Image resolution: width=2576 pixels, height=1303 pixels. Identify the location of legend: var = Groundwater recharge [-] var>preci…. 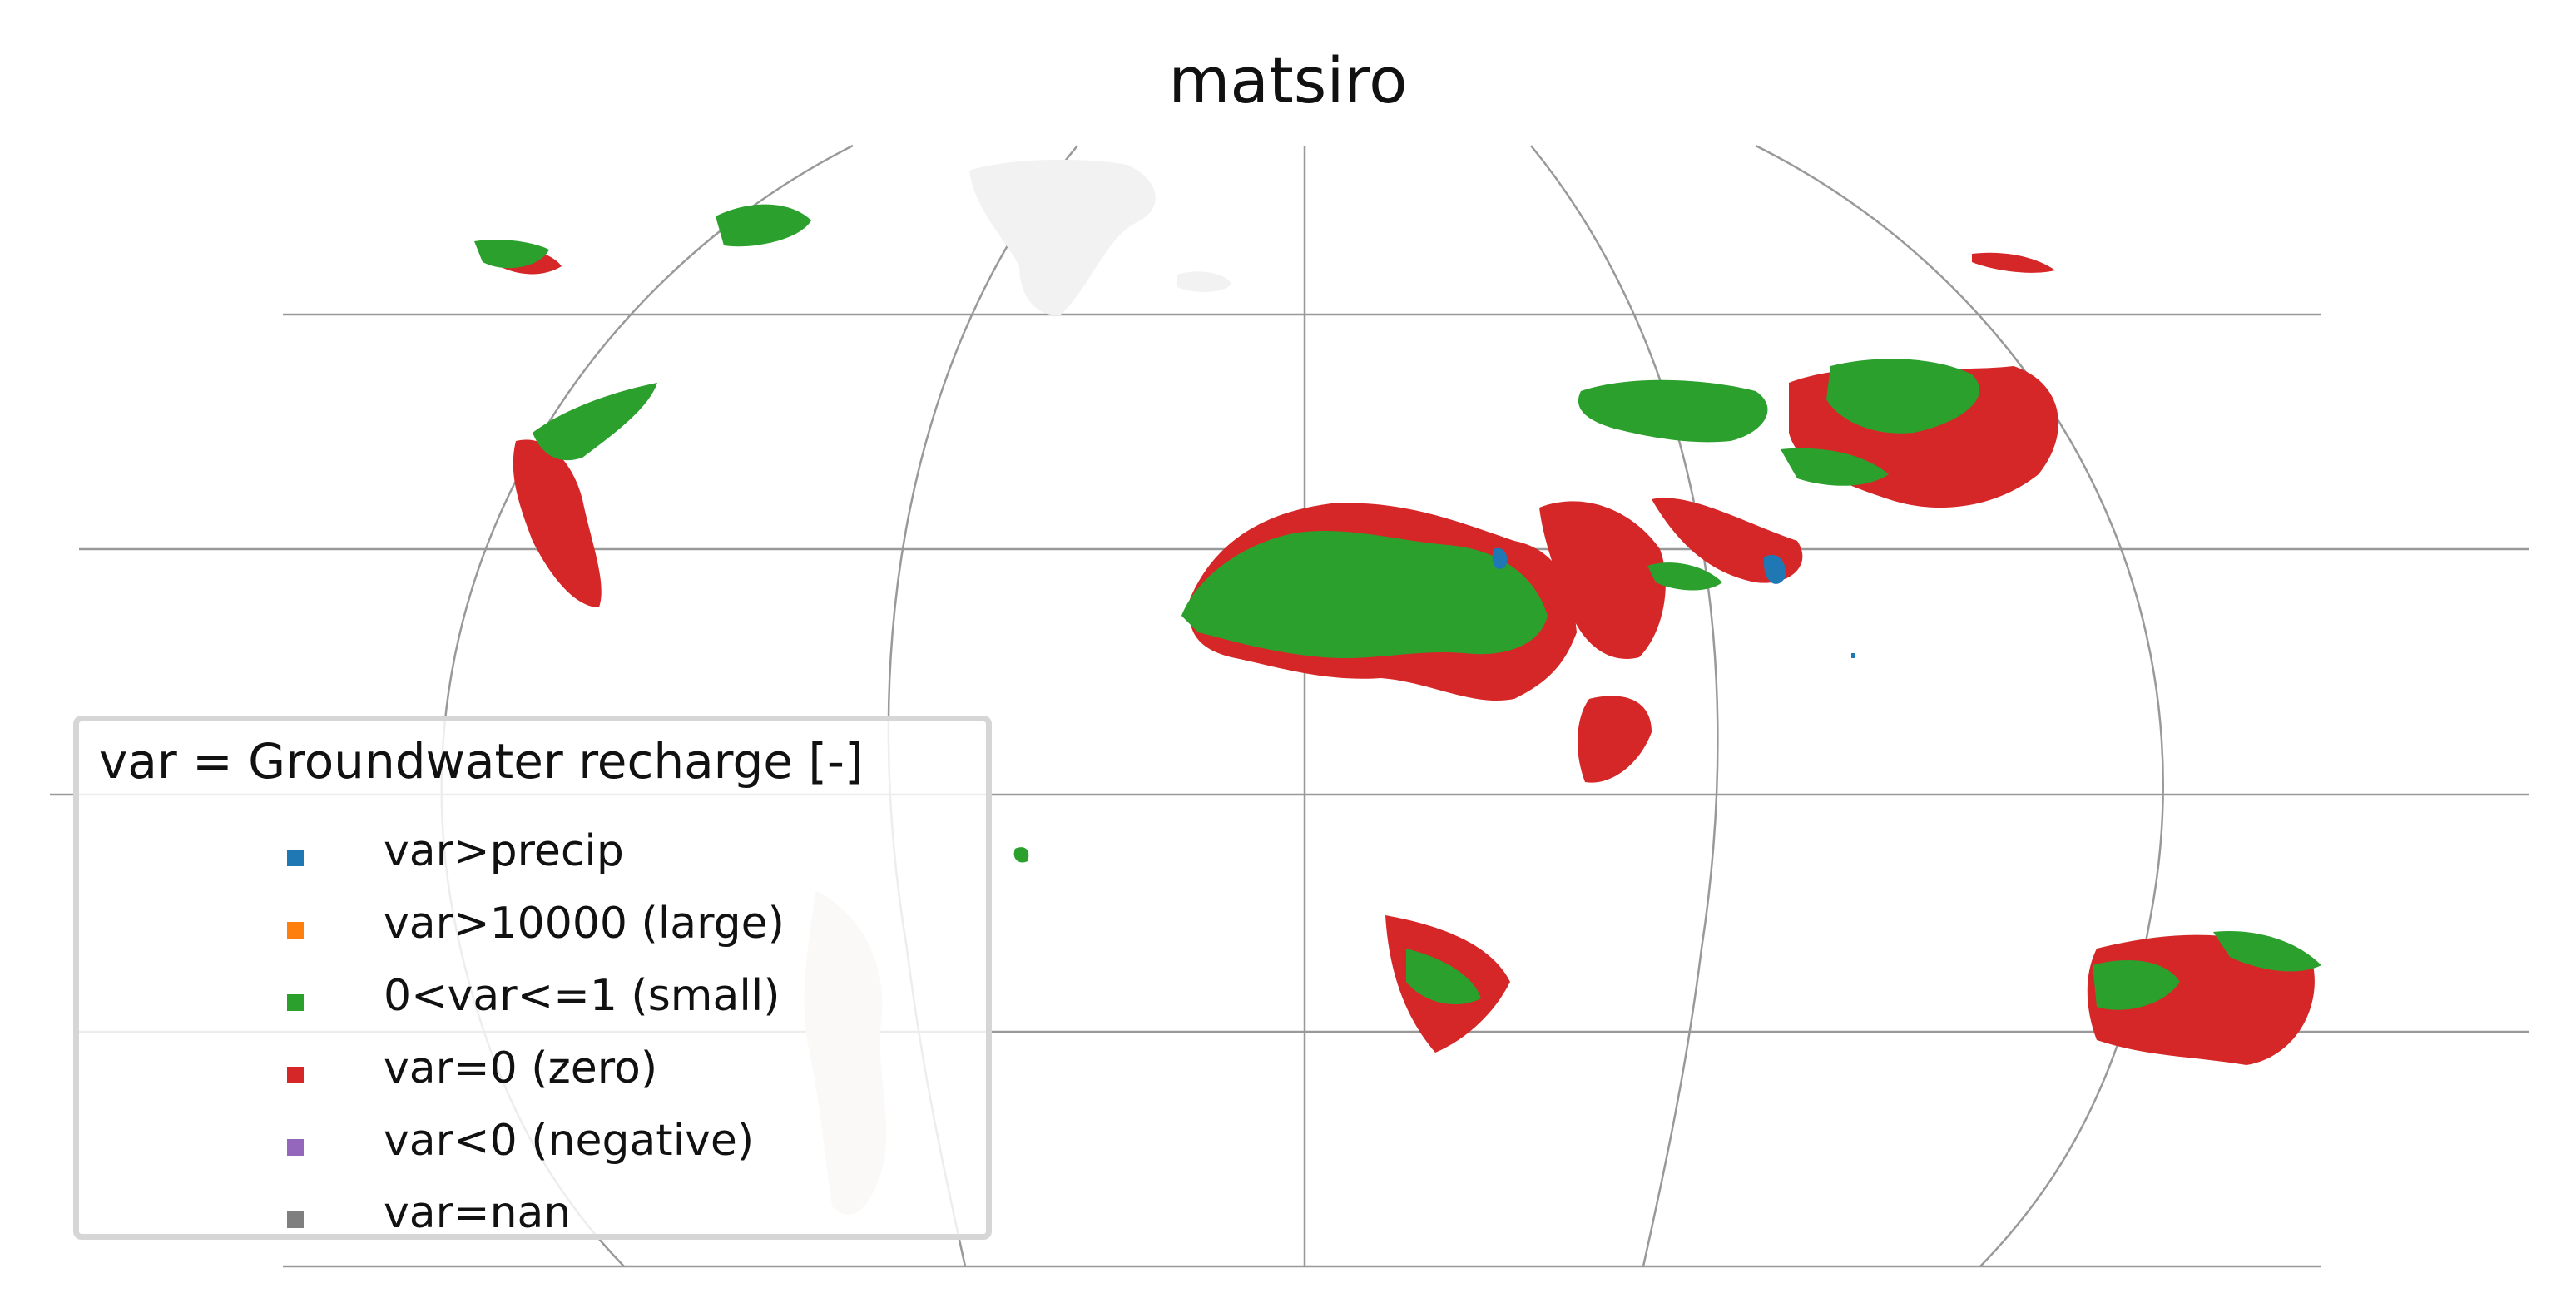
(533, 978).